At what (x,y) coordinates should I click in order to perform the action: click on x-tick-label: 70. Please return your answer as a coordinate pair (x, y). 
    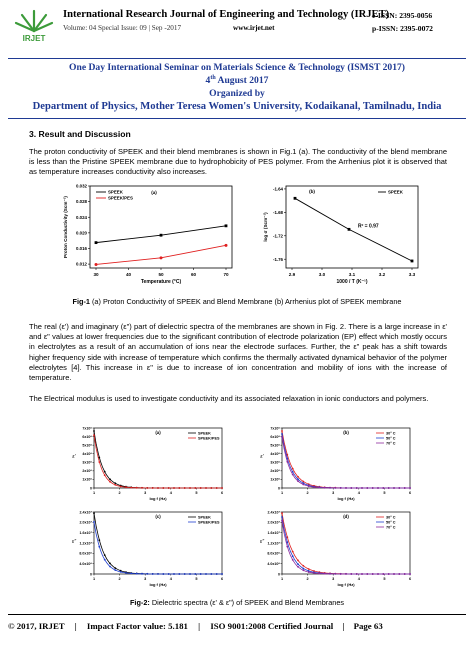
    Looking at the image, I should click on (226, 274).